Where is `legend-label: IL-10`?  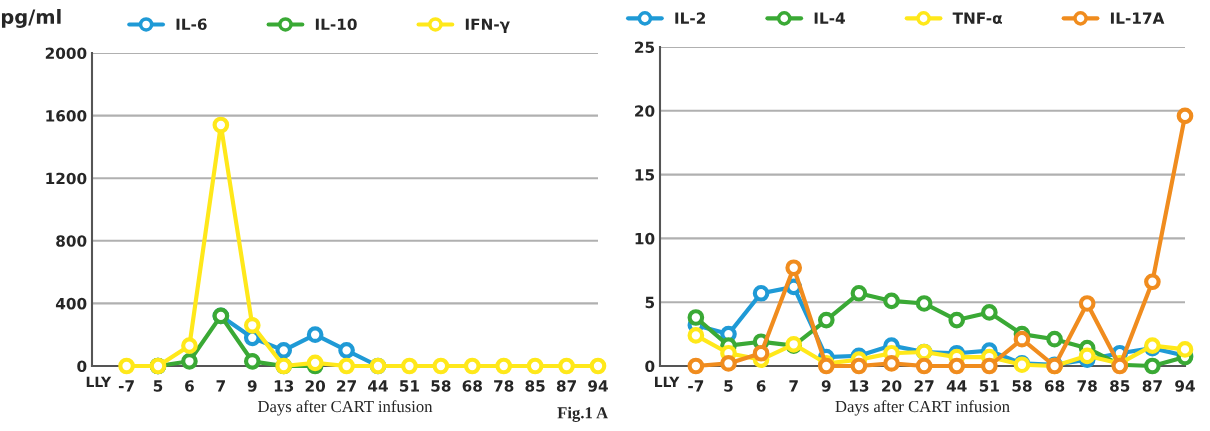 legend-label: IL-10 is located at coordinates (336, 24).